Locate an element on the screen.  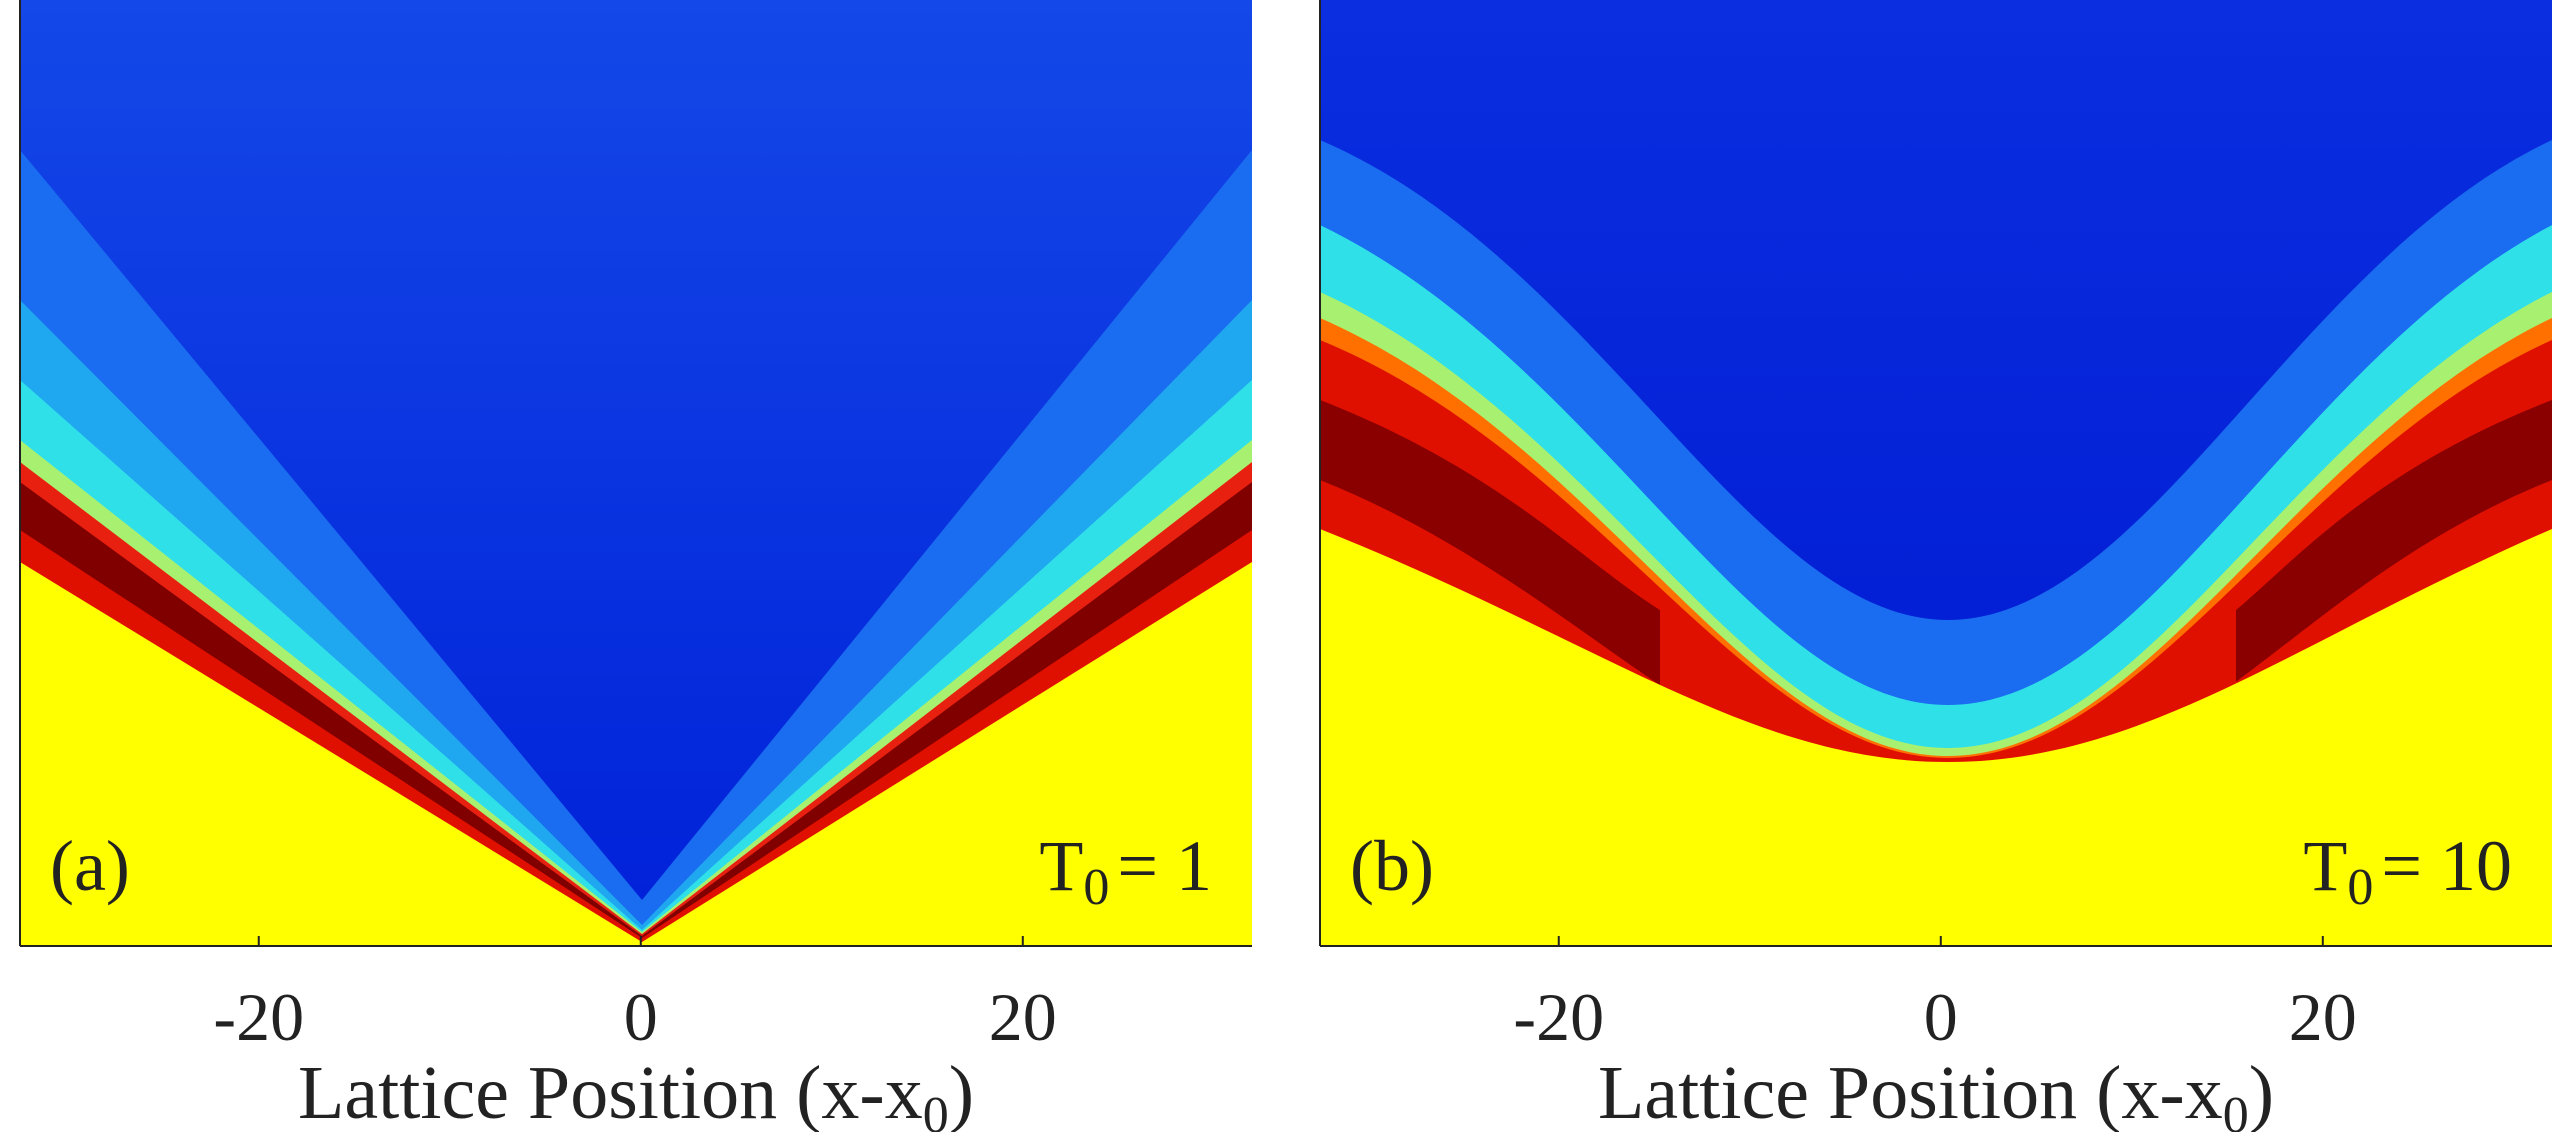
annotation-text: = 1 is located at coordinates (1164, 866).